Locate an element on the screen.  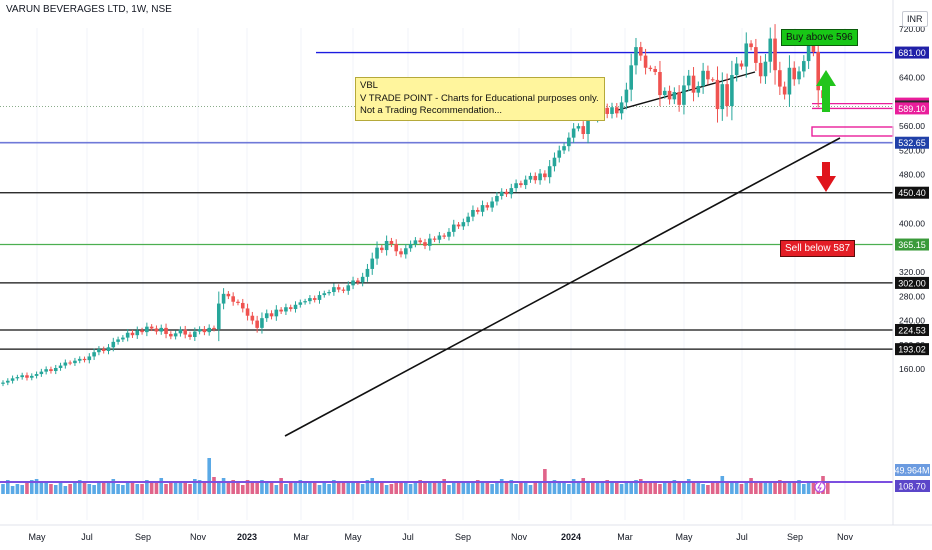
x-tick-label: Sep is located at coordinates (463, 537).